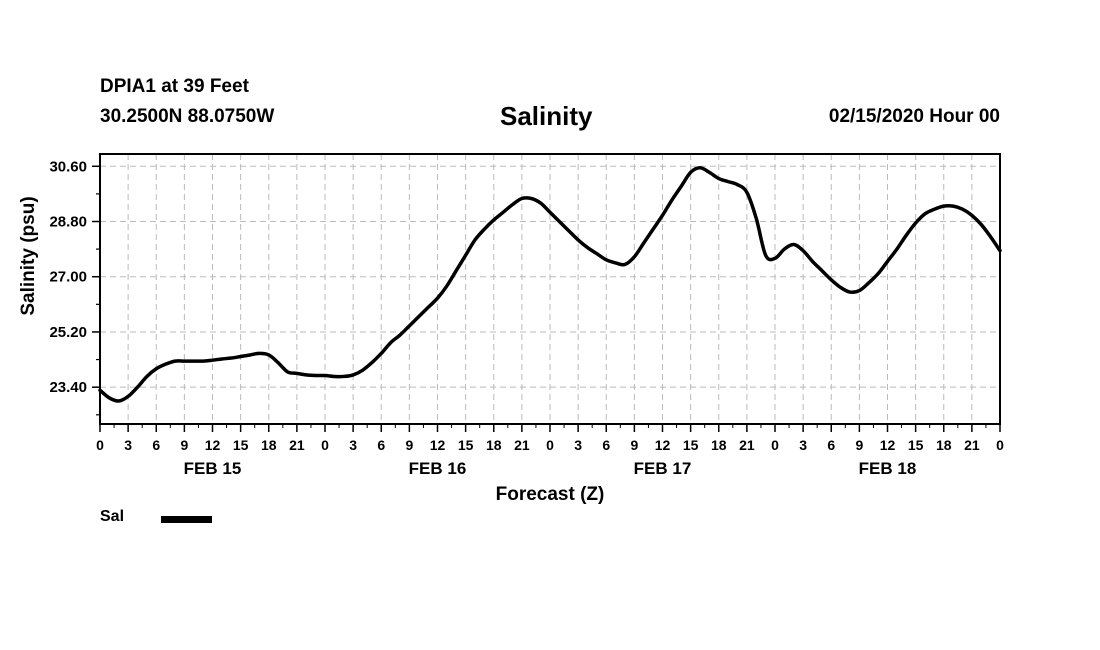 This screenshot has width=1100, height=650. What do you see at coordinates (550, 468) in the screenshot?
I see `day-labels: FEB 15 FEB 16 FEB 17 FEB 18` at bounding box center [550, 468].